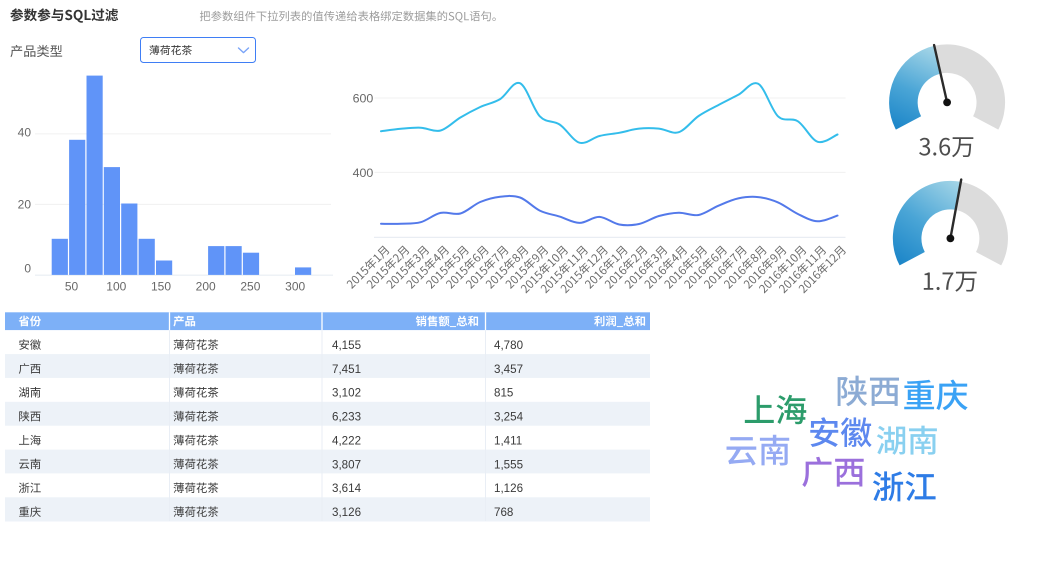  What do you see at coordinates (363, 99) in the screenshot?
I see `svg-text: 600` at bounding box center [363, 99].